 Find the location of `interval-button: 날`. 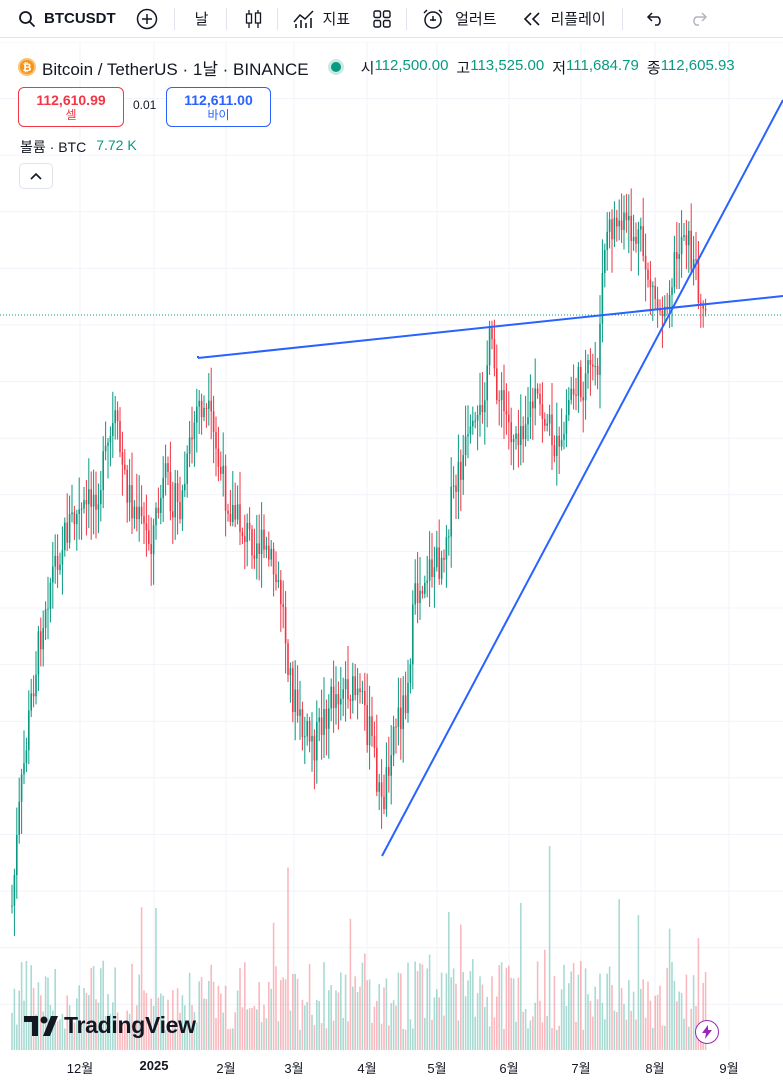

interval-button: 날 is located at coordinates (202, 19).